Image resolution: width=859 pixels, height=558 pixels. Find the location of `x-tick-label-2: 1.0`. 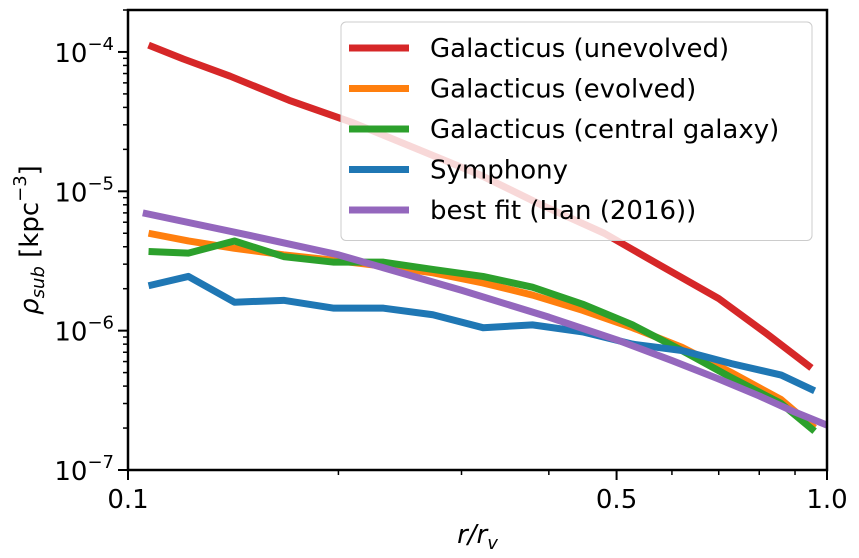

x-tick-label-2: 1.0 is located at coordinates (826, 500).